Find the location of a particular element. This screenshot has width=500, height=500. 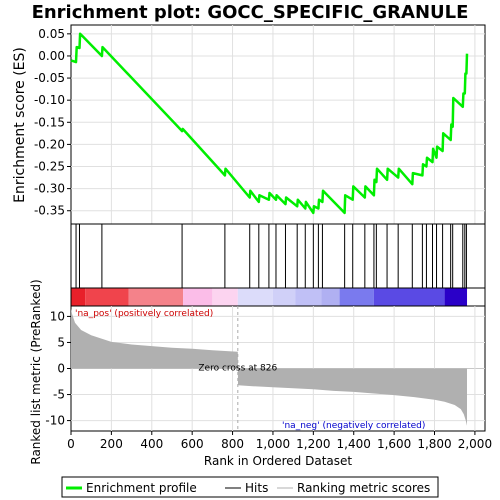

es-y-tick-label: 0.05 is located at coordinates (51, 34).